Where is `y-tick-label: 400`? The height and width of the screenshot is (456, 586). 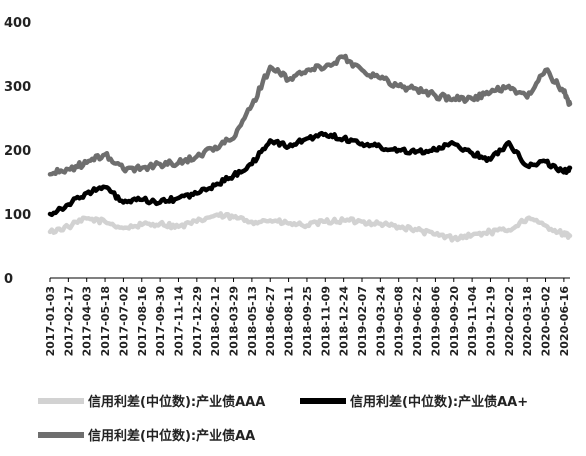
y-tick-label: 400 is located at coordinates (17, 23).